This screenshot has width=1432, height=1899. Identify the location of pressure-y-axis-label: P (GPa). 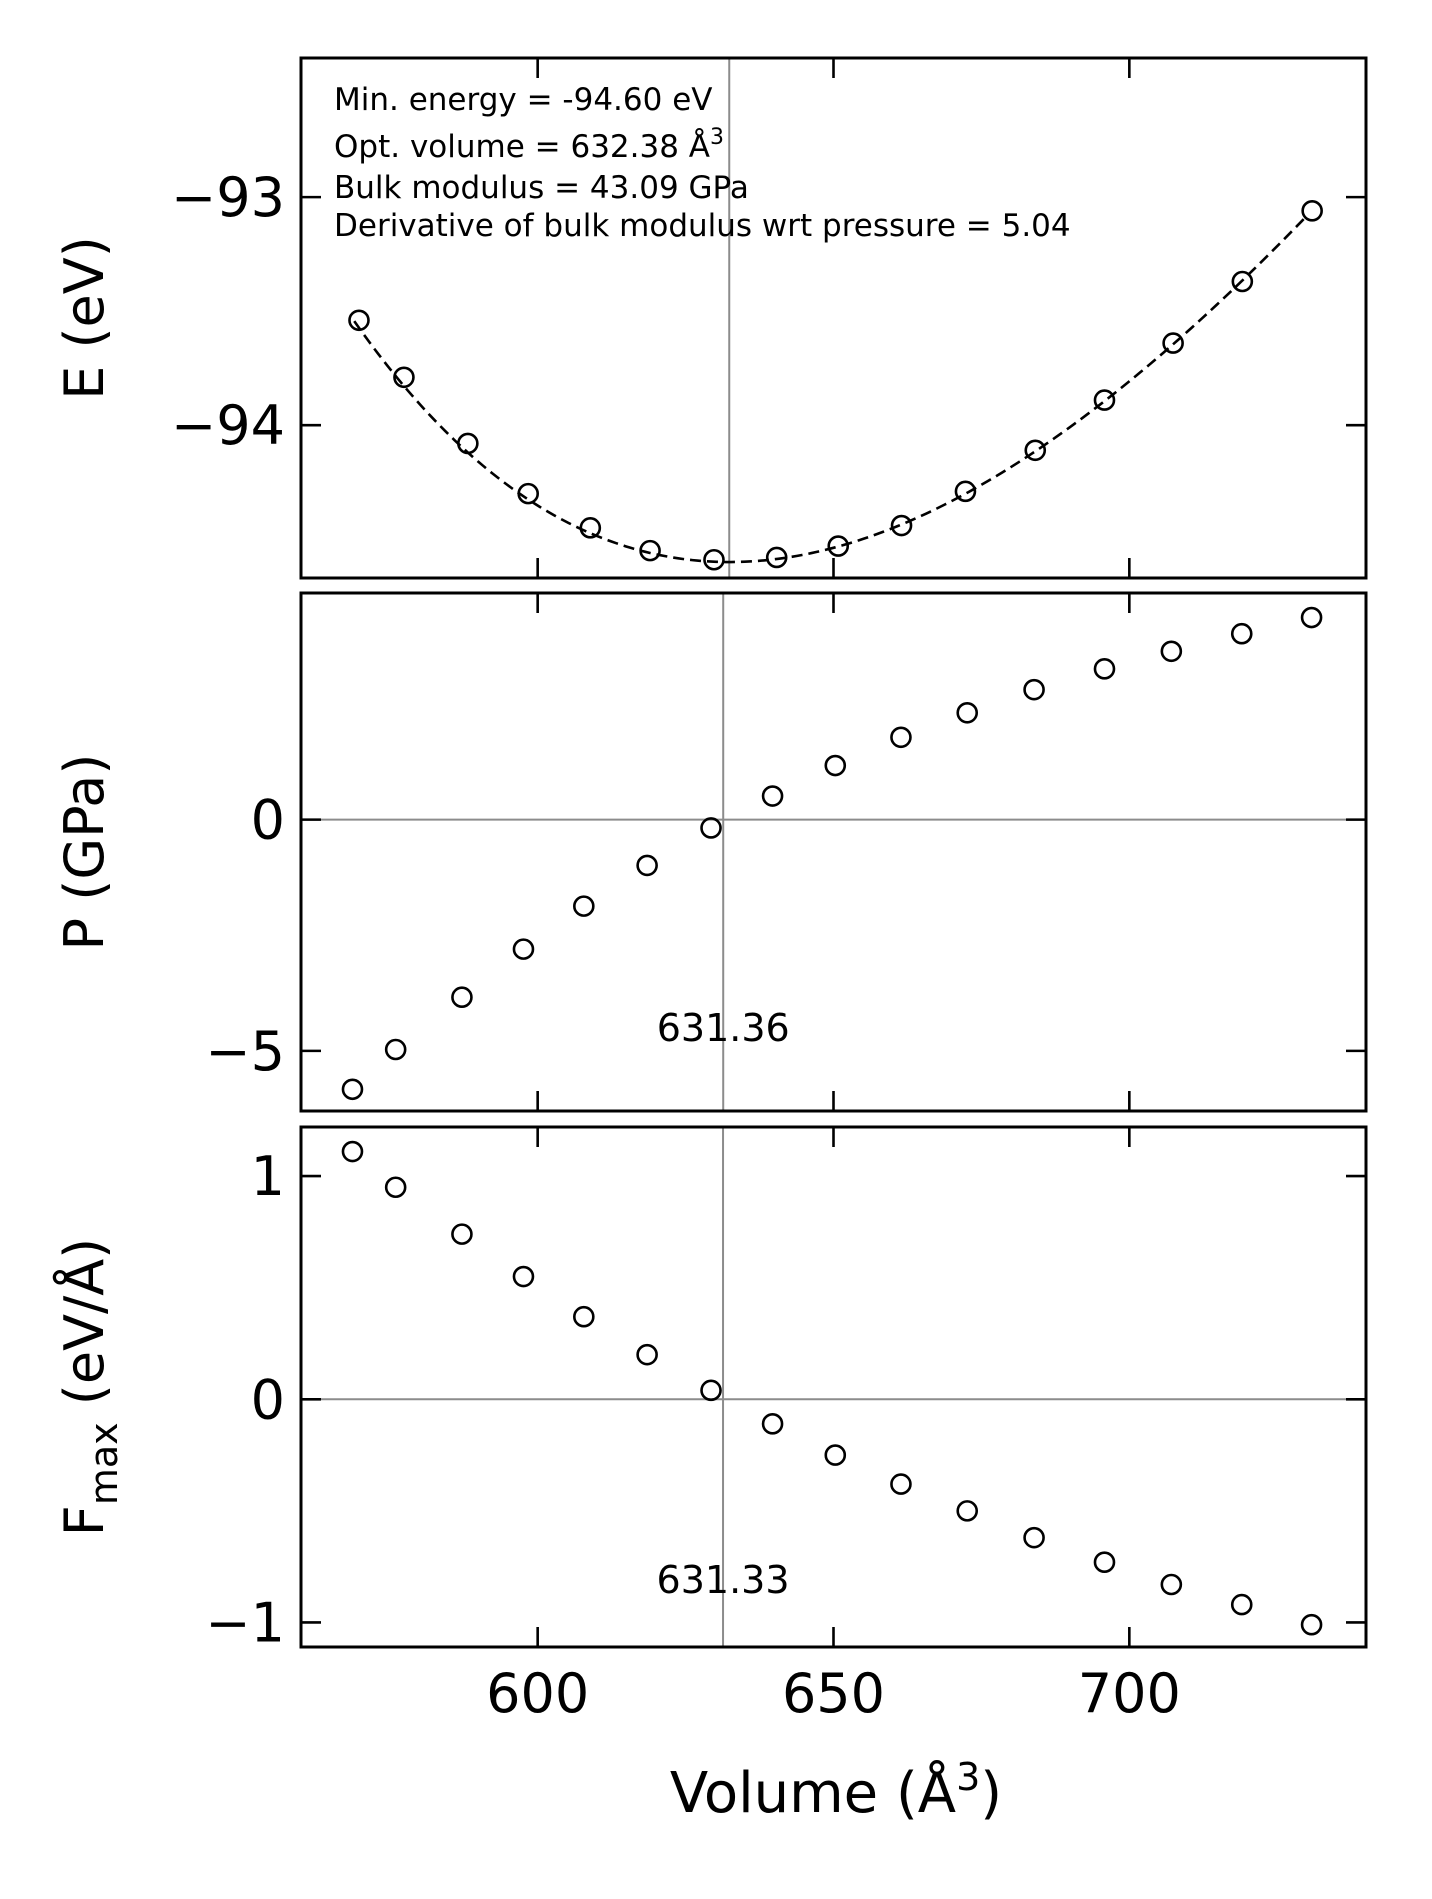
(84, 852).